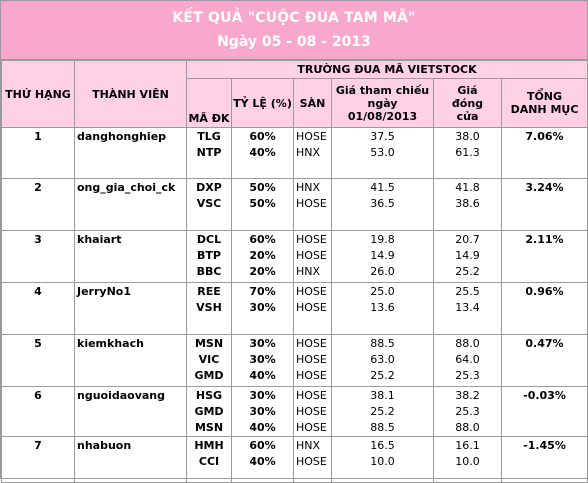 This screenshot has height=483, width=588. I want to click on code-value: MSN, so click(209, 343).